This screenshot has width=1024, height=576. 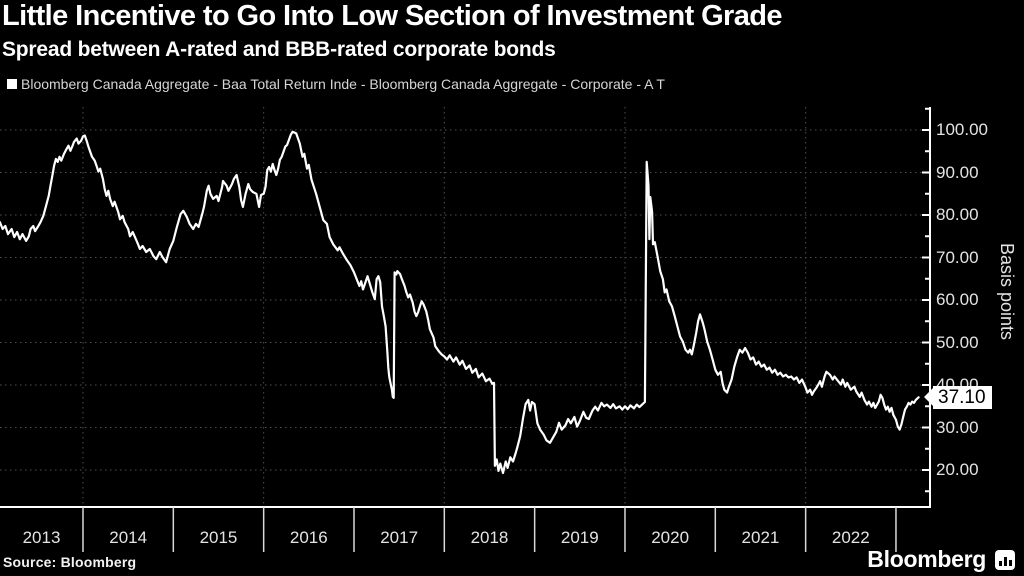 What do you see at coordinates (957, 214) in the screenshot?
I see `y-tick-label: 80.00` at bounding box center [957, 214].